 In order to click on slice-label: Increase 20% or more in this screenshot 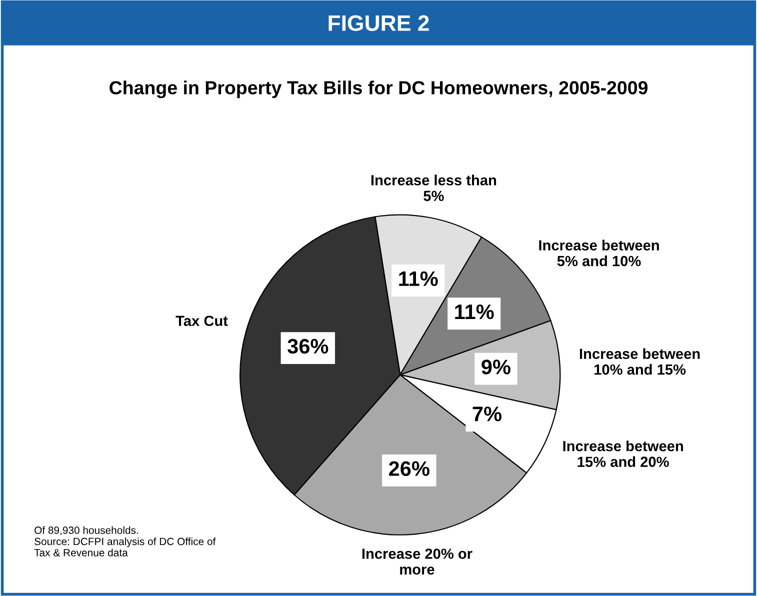, I will do `click(417, 561)`.